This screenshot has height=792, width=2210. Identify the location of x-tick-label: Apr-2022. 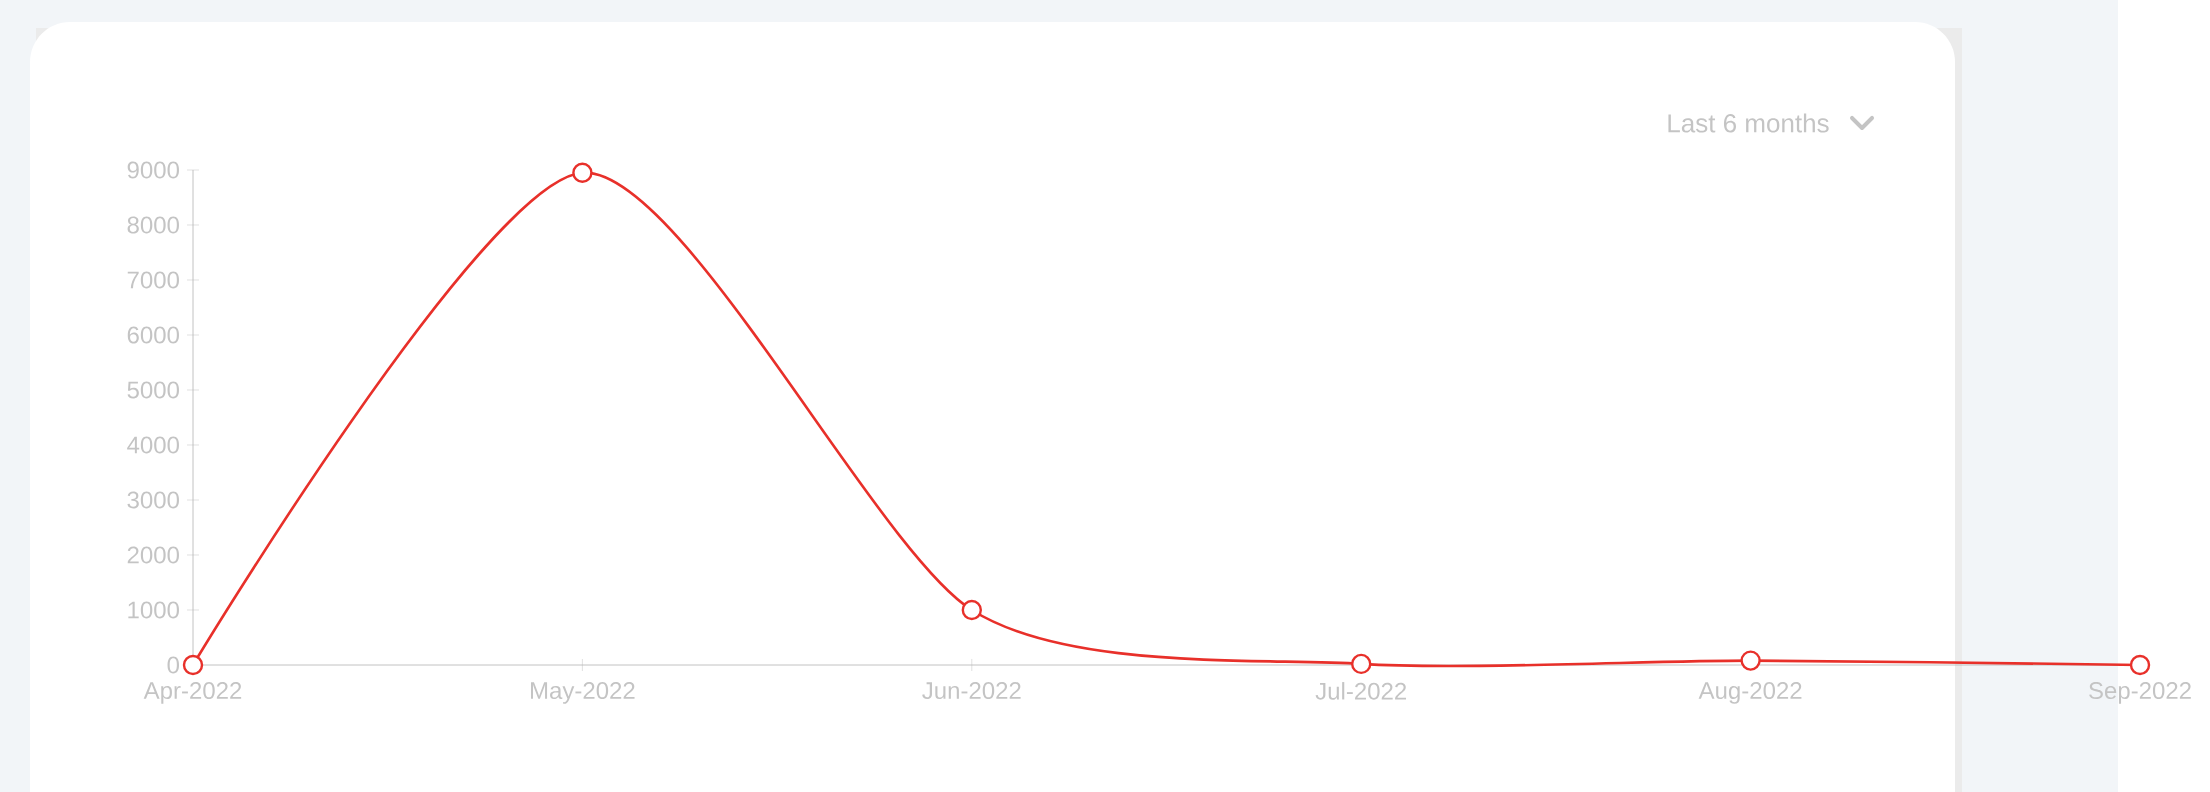
(192, 693).